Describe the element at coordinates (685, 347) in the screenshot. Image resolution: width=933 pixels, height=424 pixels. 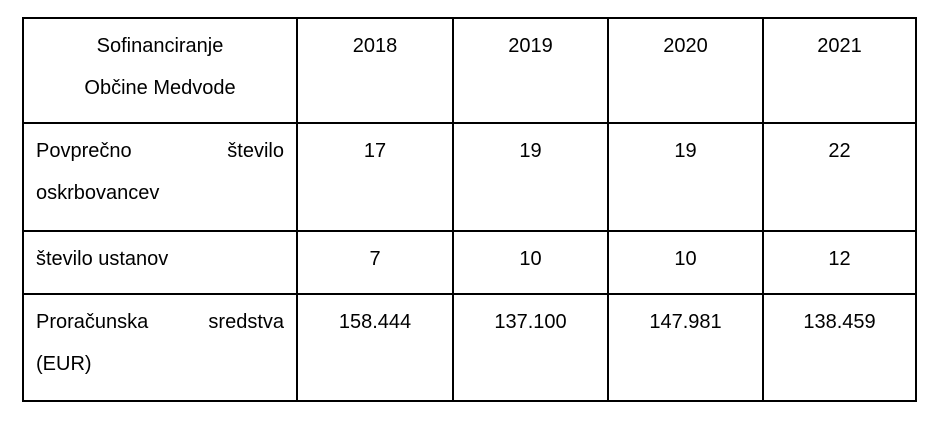
I see `cell-budget-funds-2020: 147.981` at that location.